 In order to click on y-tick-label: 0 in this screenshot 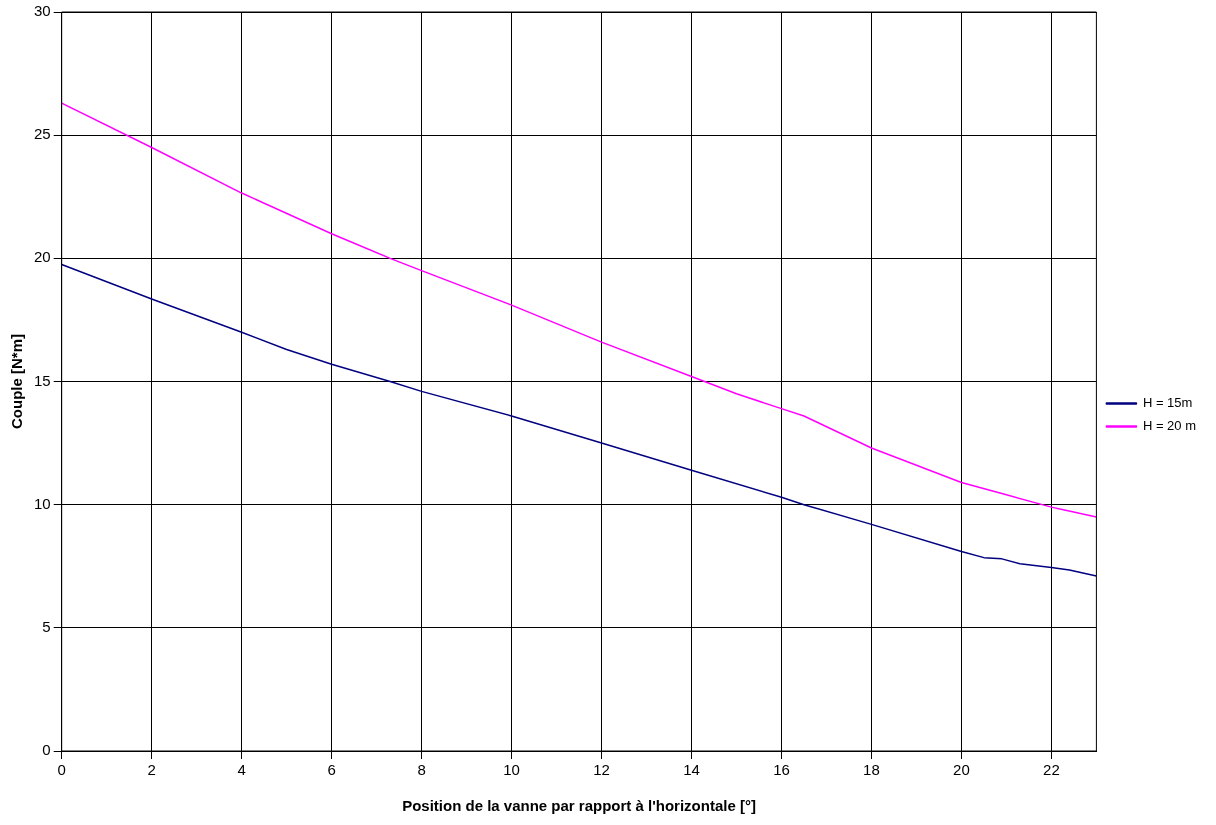, I will do `click(46, 750)`.